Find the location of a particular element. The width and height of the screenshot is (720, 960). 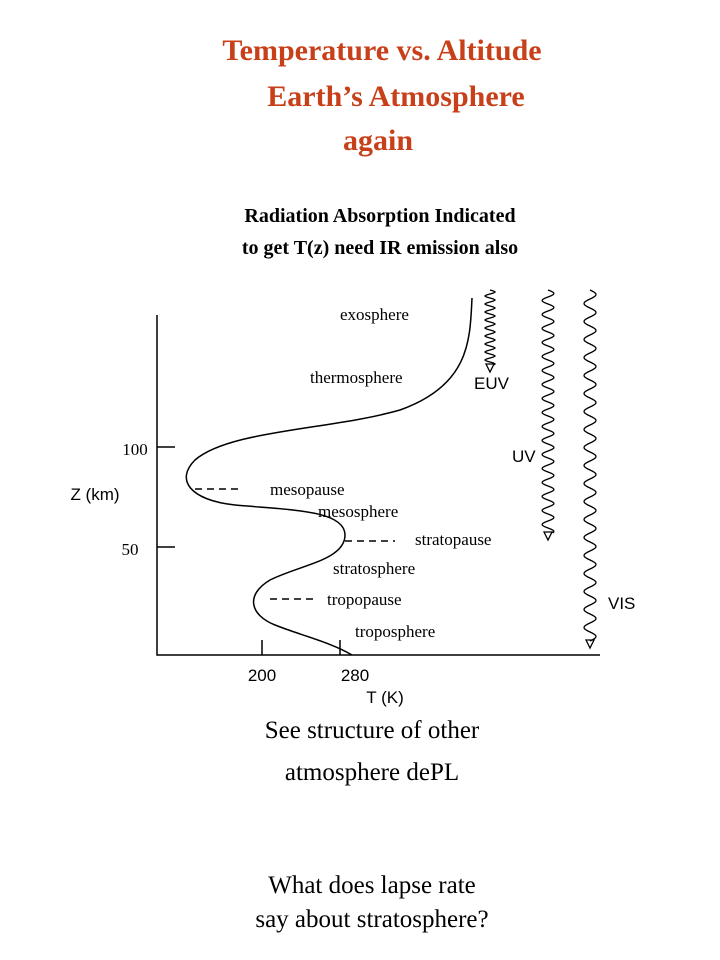

radiation-label: EUV is located at coordinates (492, 383).